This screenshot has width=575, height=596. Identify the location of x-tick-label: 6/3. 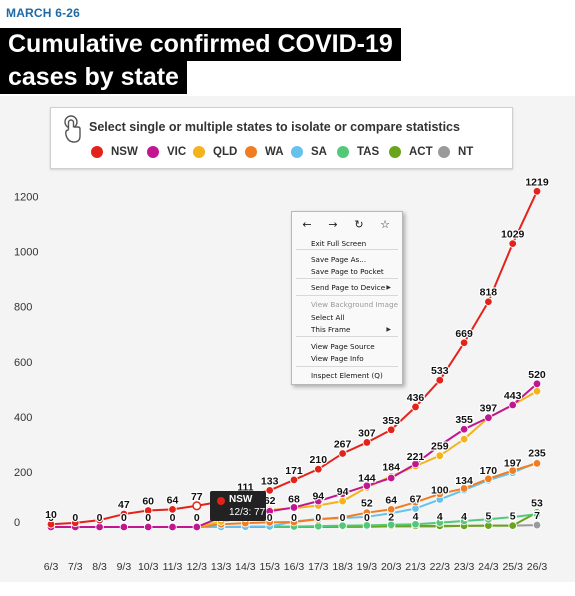
(51, 567).